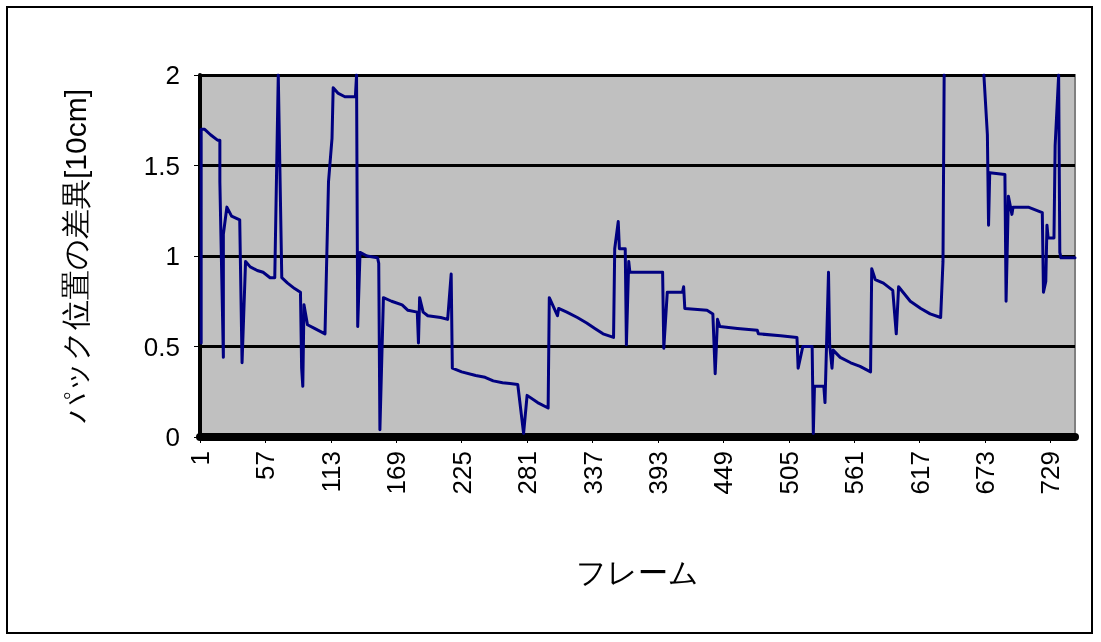  I want to click on x-tick-label: 337, so click(592, 473).